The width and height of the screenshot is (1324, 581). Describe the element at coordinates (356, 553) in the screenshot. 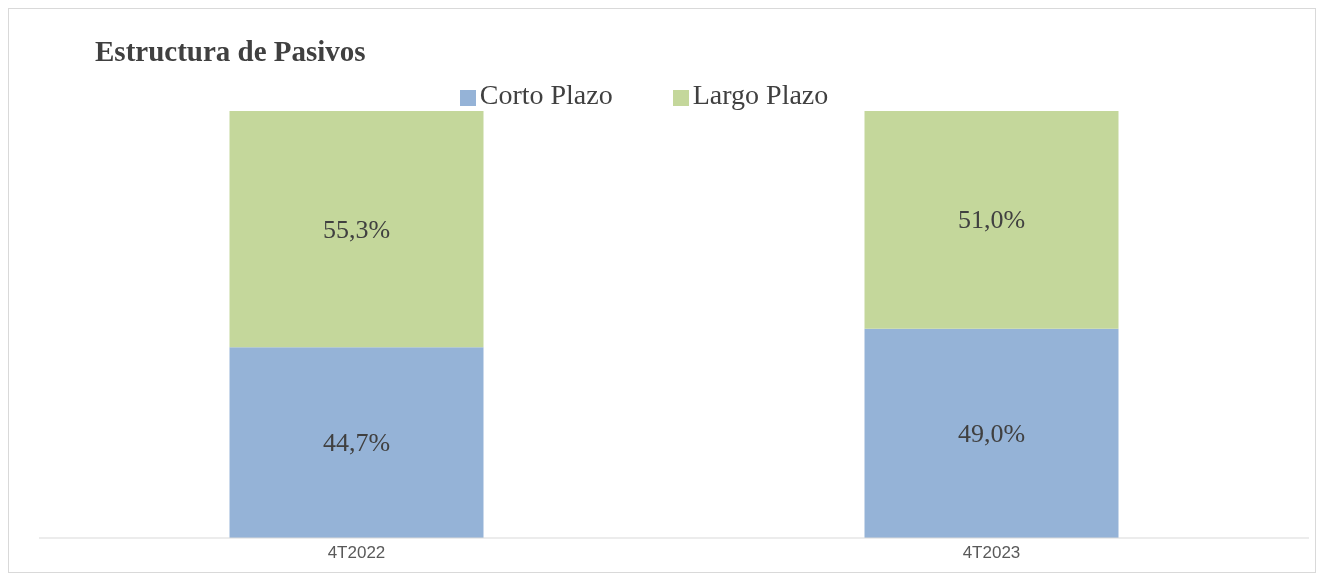

I see `x-tick-label: 4T2022` at that location.